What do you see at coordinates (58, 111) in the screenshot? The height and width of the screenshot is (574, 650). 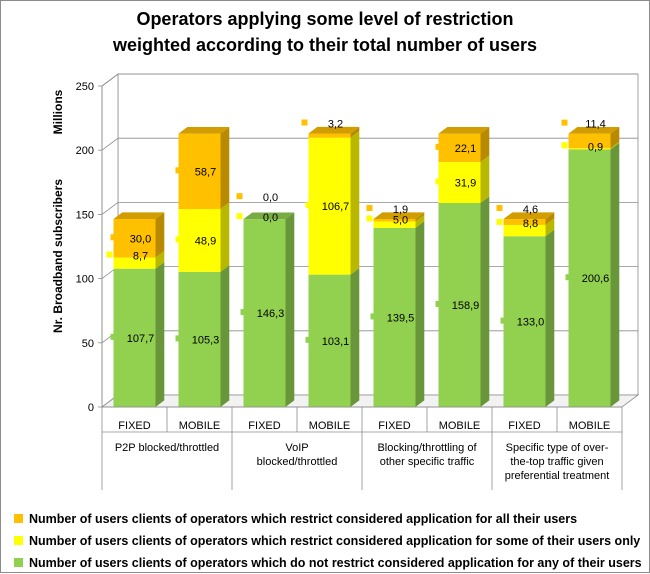 I see `y-axis-unit: Millions` at bounding box center [58, 111].